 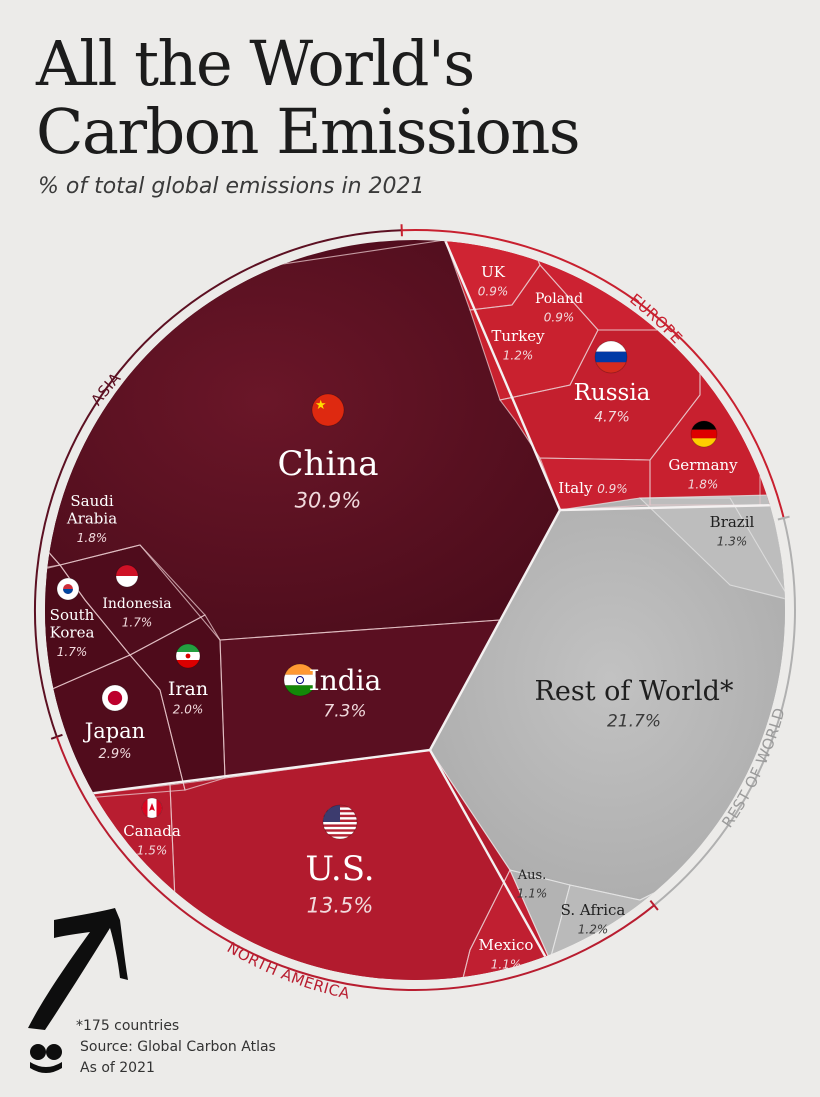 What do you see at coordinates (78, 990) in the screenshot?
I see `visual-capitalist-logo` at bounding box center [78, 990].